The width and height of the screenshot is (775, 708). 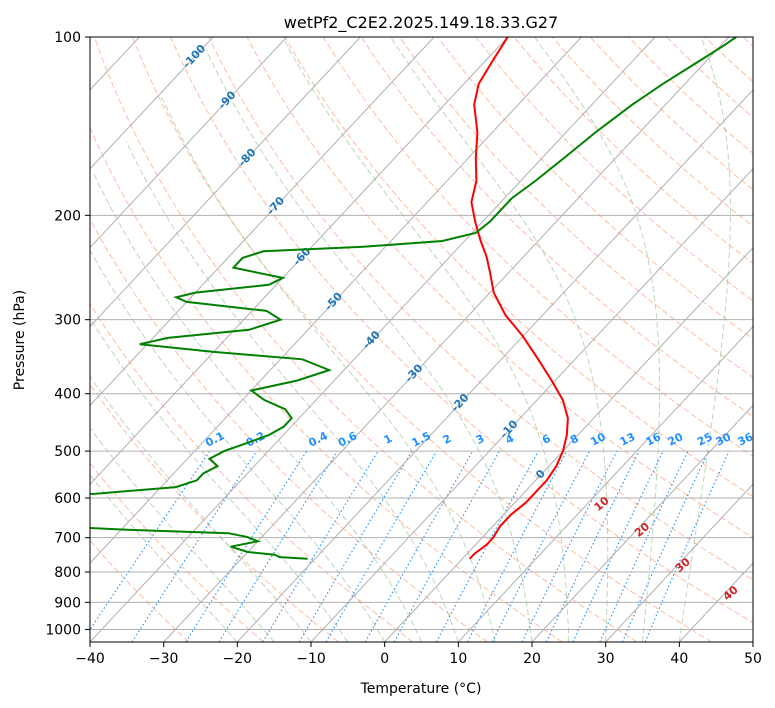 What do you see at coordinates (753, 659) in the screenshot?
I see `x-tick-label: 50` at bounding box center [753, 659].